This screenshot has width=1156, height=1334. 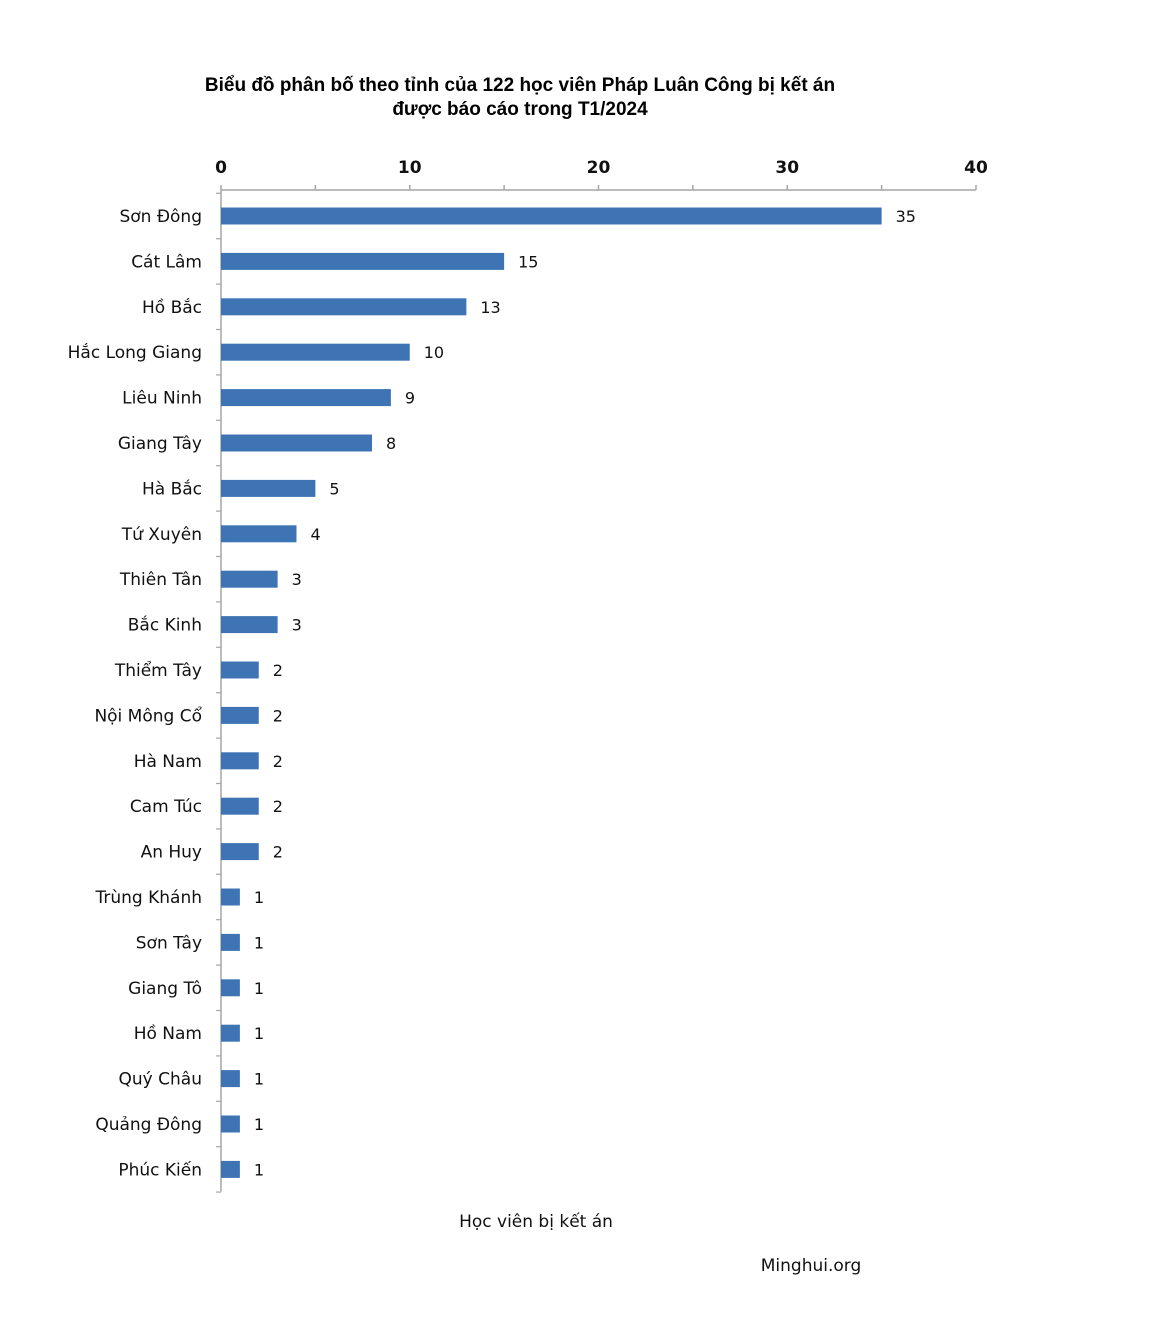 I want to click on x-tick-label: 0, so click(x=221, y=168).